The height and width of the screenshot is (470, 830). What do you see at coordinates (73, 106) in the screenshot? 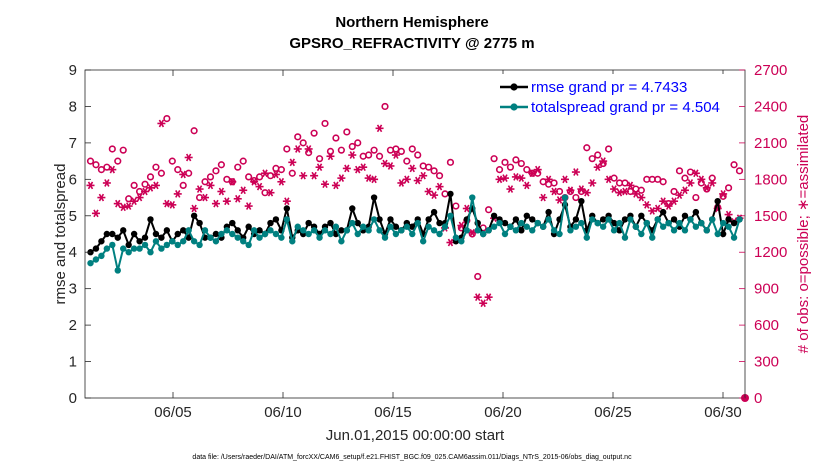
I see `y-left-tick-label: 8` at bounding box center [73, 106].